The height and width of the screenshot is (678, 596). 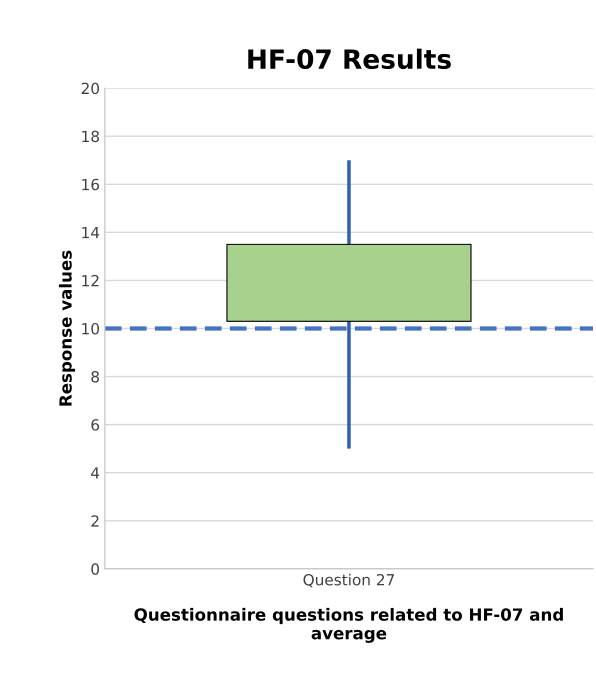 I want to click on y-tick-label: 14, so click(x=91, y=232).